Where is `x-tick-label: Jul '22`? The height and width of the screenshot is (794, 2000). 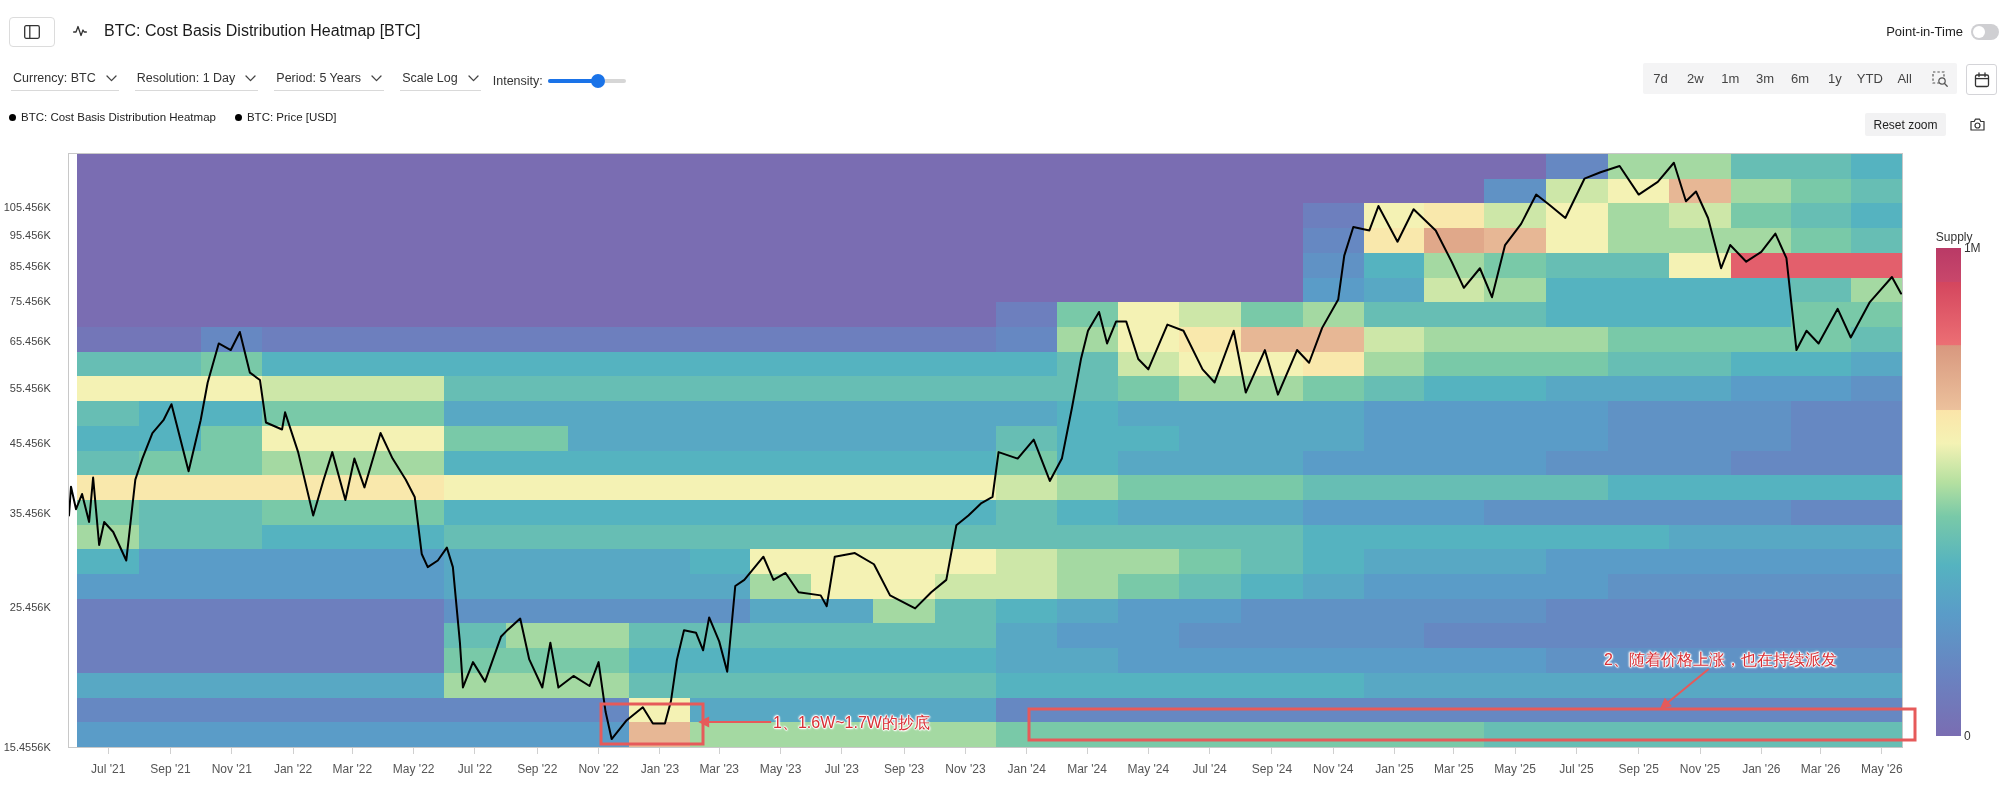
x-tick-label: Jul '22 is located at coordinates (475, 769).